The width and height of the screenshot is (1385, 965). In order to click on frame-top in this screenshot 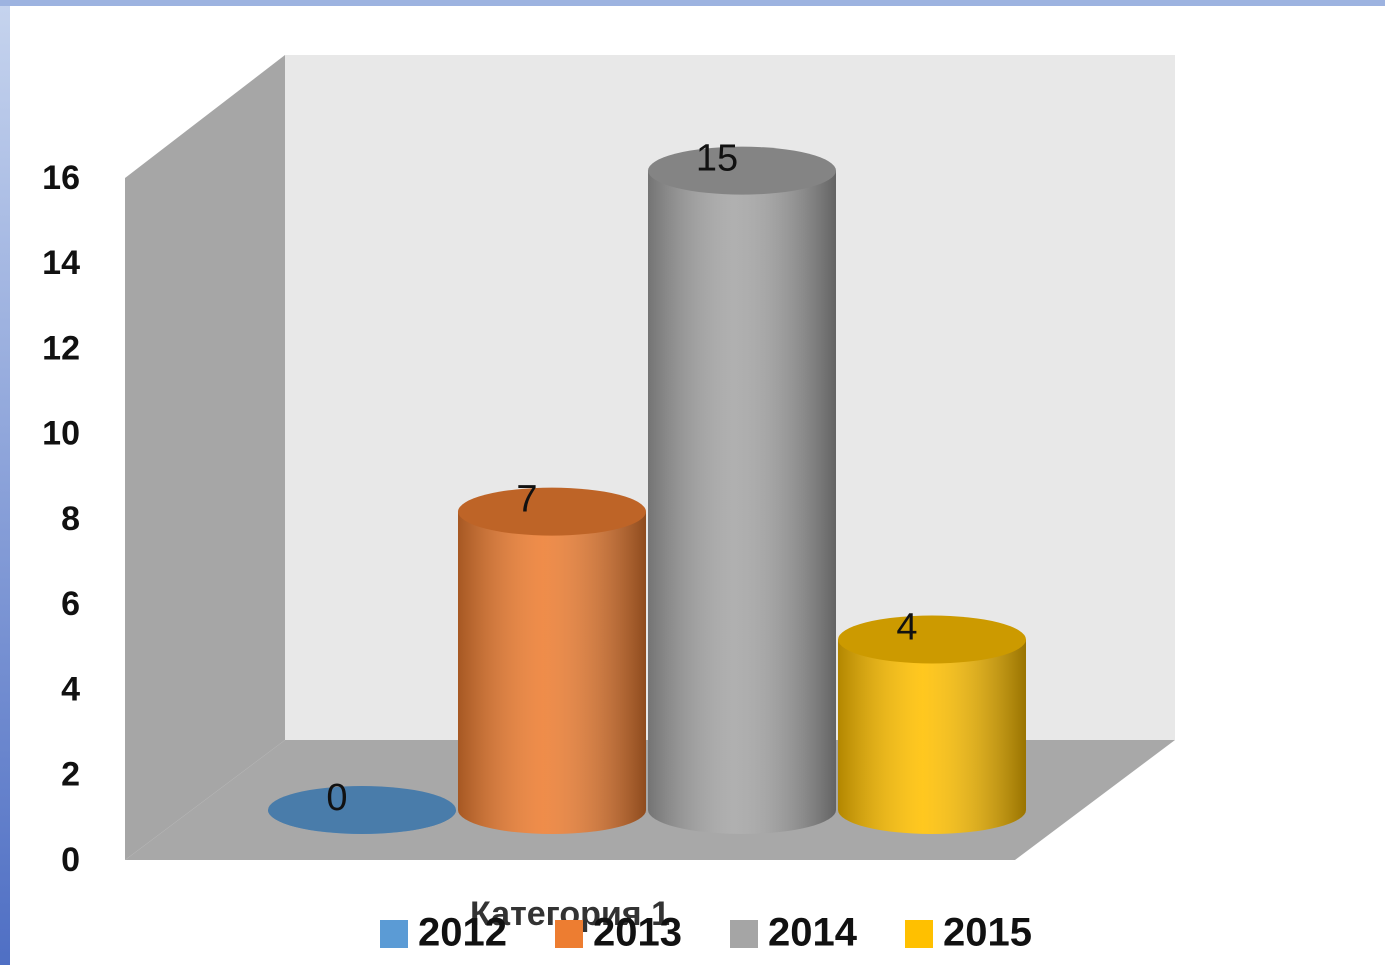, I will do `click(692, 3)`.